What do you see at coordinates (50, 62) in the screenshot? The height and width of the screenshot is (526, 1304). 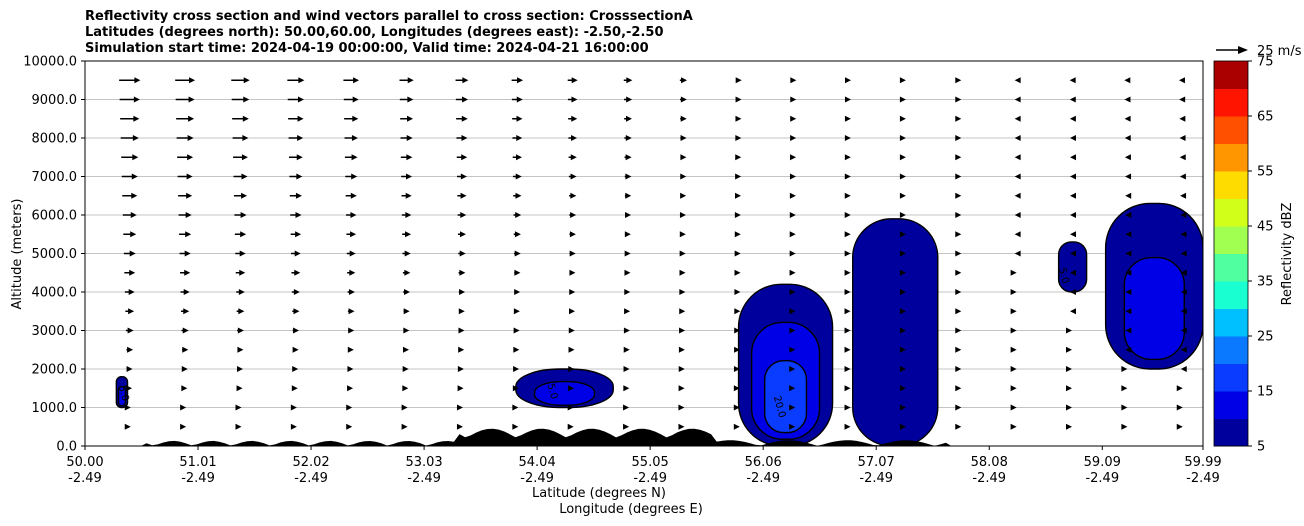 I see `y-tick-label: 10000.0` at bounding box center [50, 62].